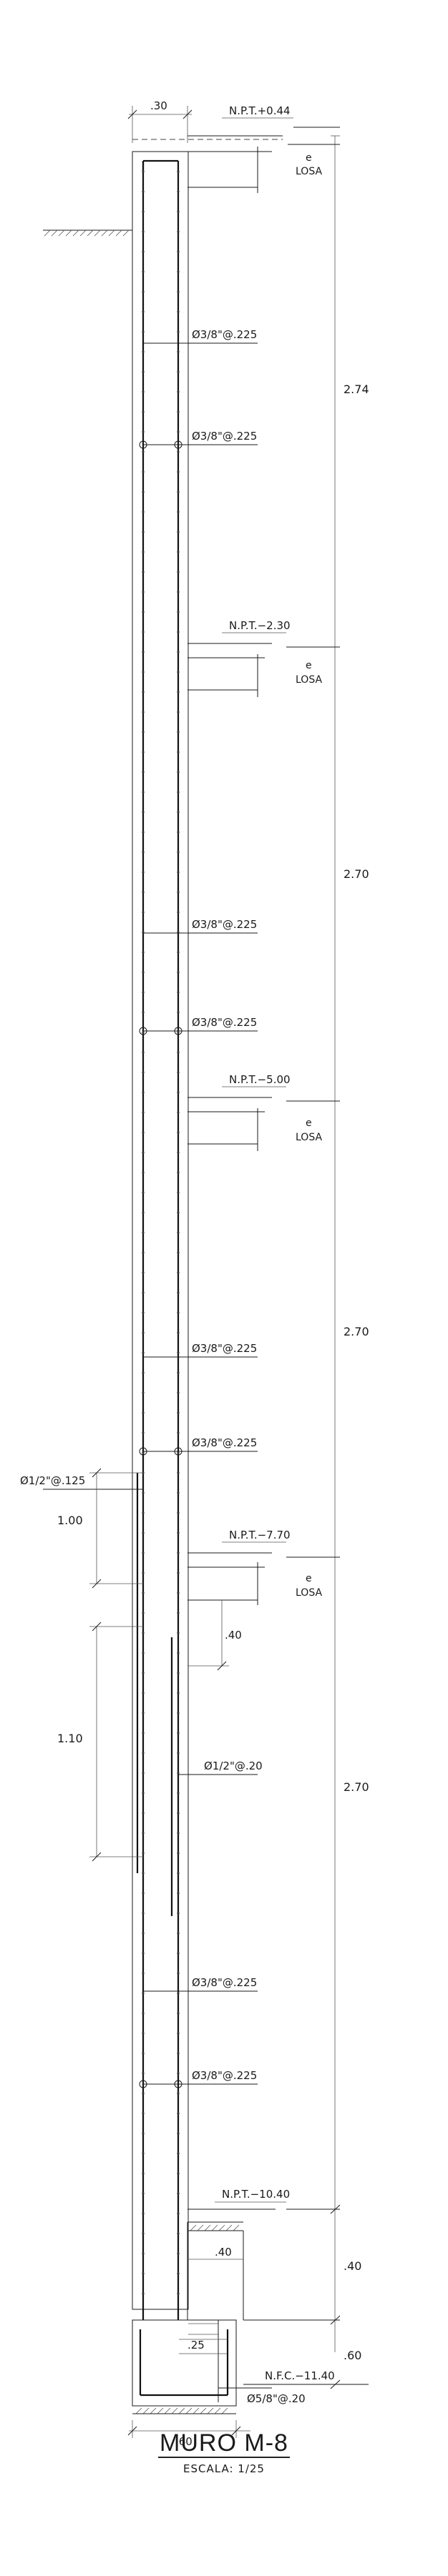 The image size is (448, 2576). I want to click on rebar-callout-3: Ø3/8"@.225, so click(200, 926).